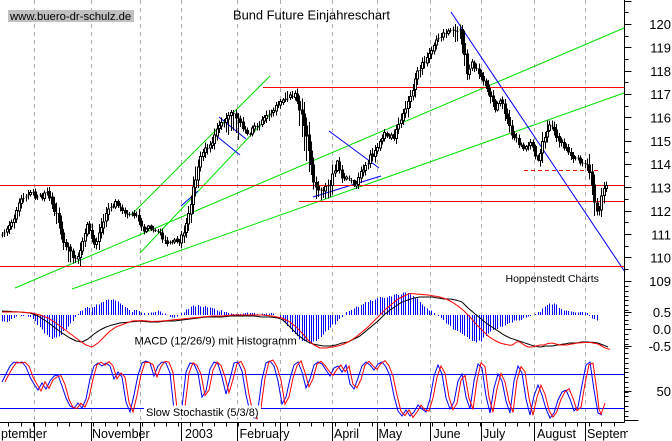  Describe the element at coordinates (494, 434) in the screenshot. I see `svg-text: July` at that location.